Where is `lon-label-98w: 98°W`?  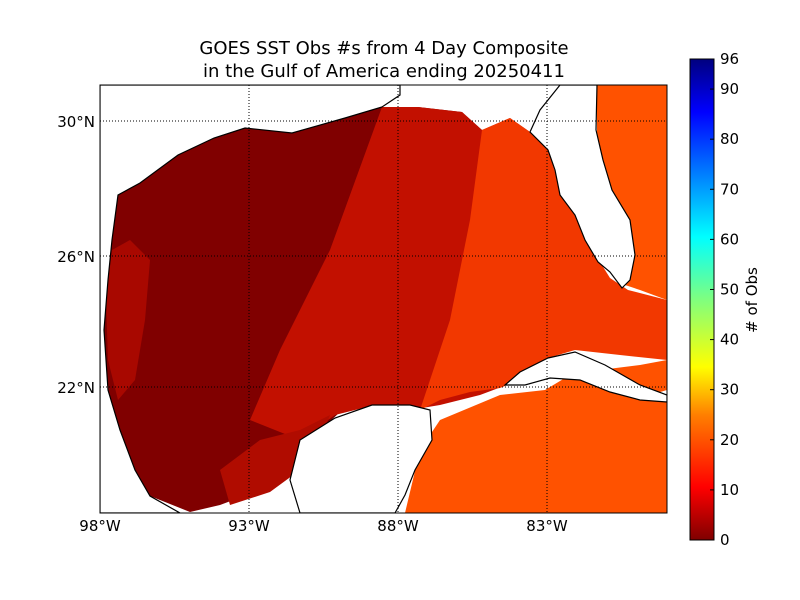
lon-label-98w: 98°W is located at coordinates (100, 526).